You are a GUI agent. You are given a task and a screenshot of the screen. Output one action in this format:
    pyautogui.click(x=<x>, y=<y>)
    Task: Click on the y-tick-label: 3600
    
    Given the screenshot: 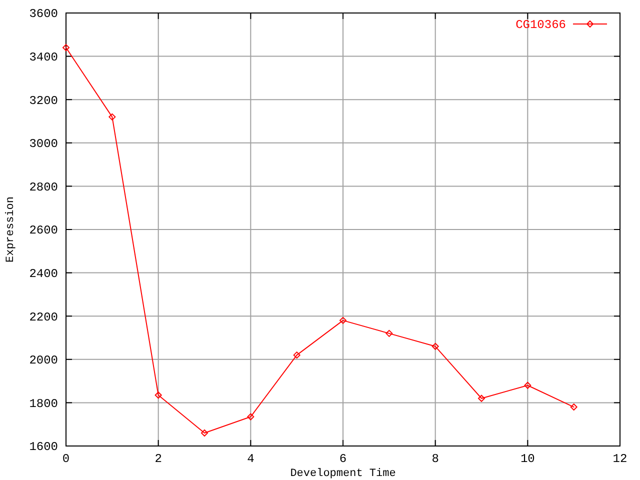 What is the action you would take?
    pyautogui.click(x=43, y=14)
    